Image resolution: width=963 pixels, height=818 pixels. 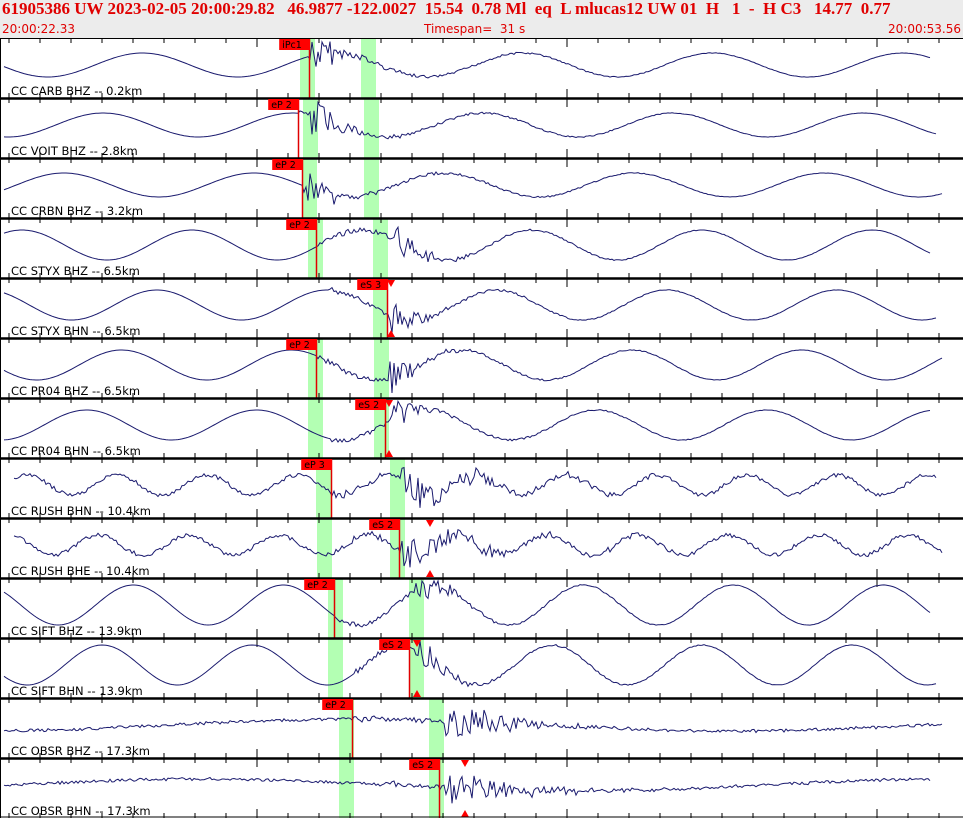 I want to click on channel-row: eS 3 CC STYX BHN -- 6.5km, so click(x=481, y=307).